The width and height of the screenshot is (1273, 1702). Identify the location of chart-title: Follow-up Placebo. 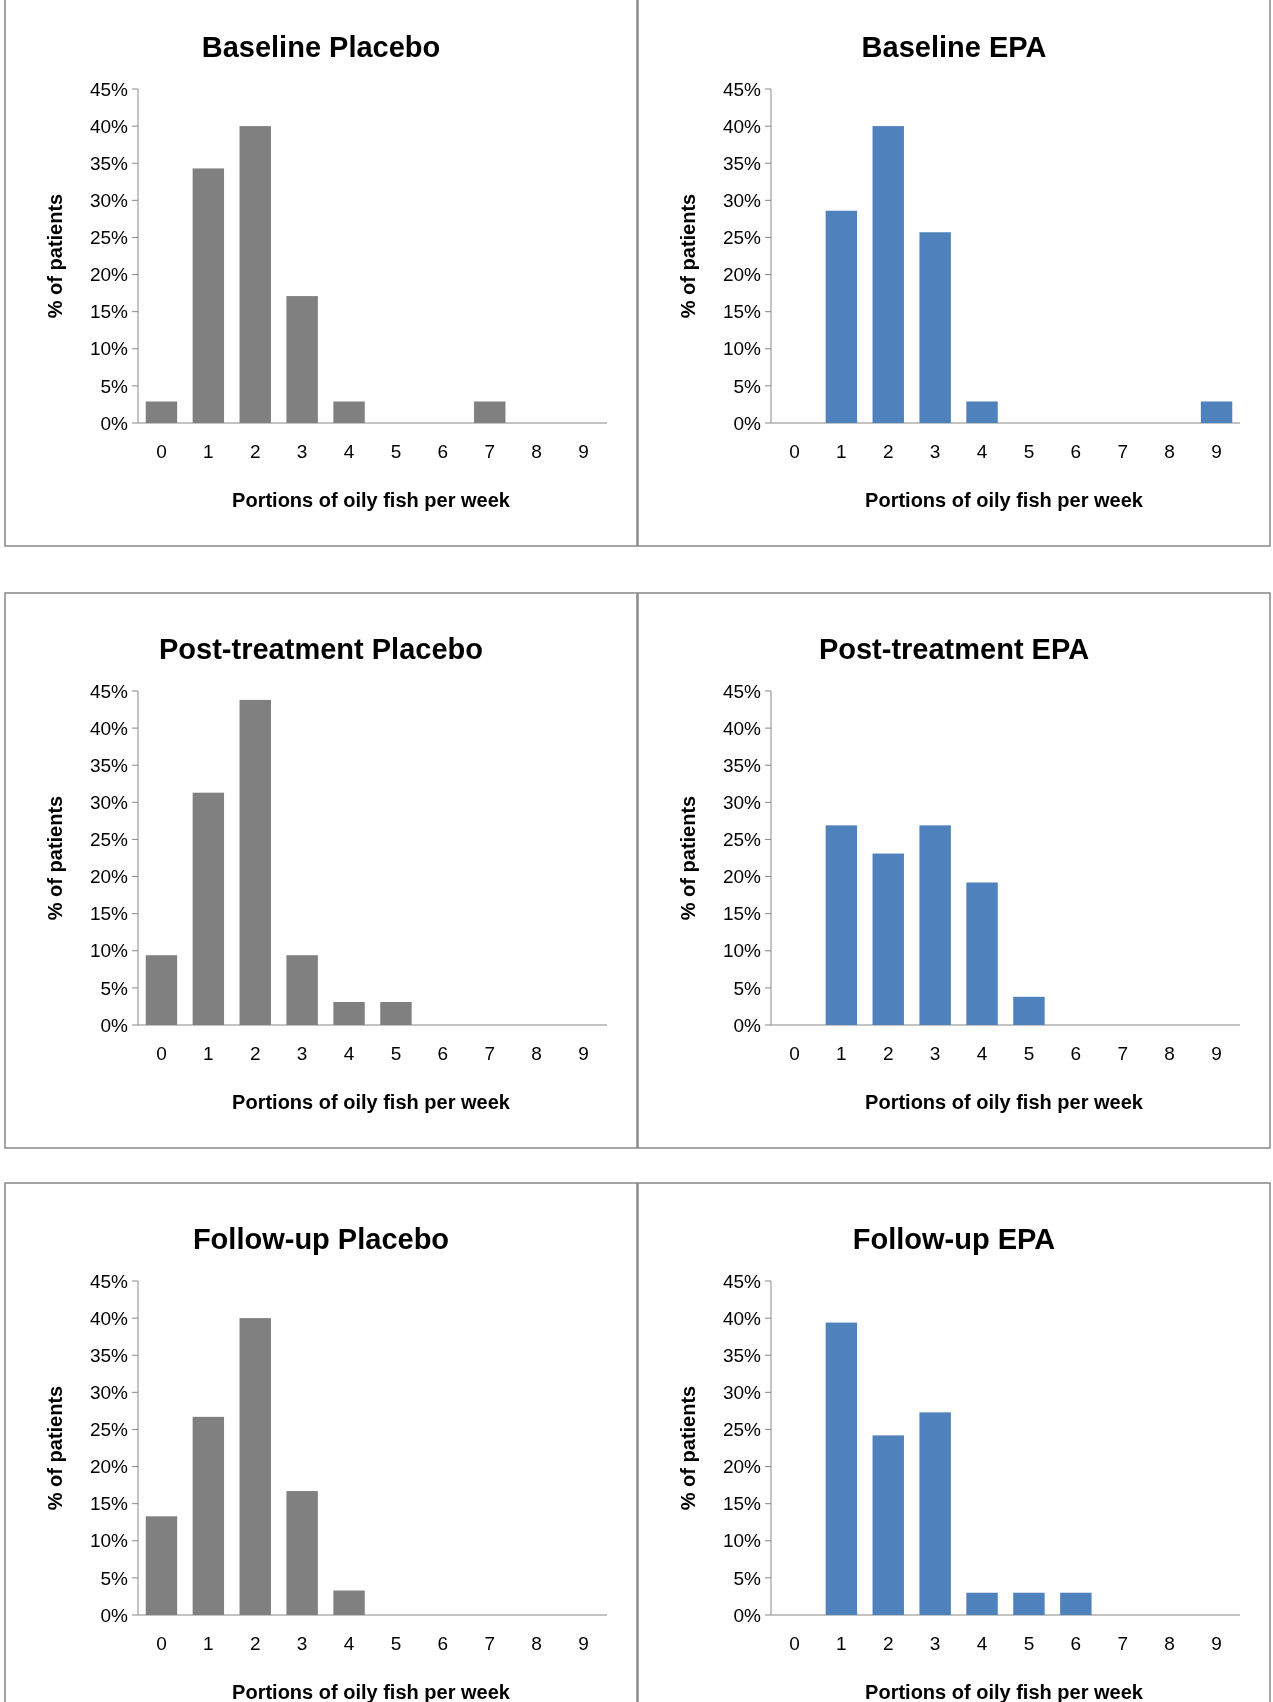
(321, 1239).